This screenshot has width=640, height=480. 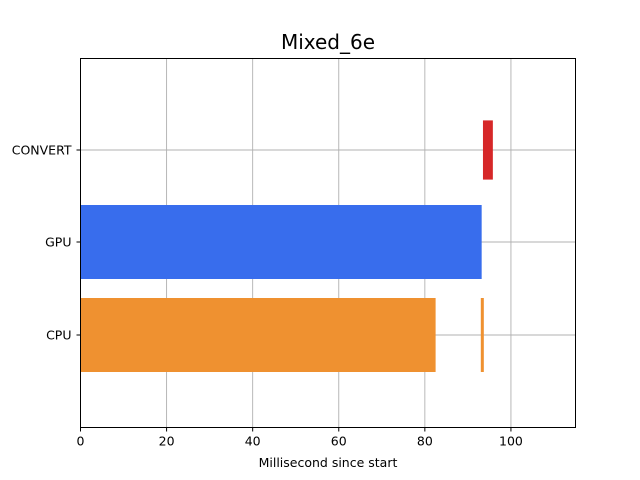 I want to click on x-tick-label: 60, so click(x=339, y=441).